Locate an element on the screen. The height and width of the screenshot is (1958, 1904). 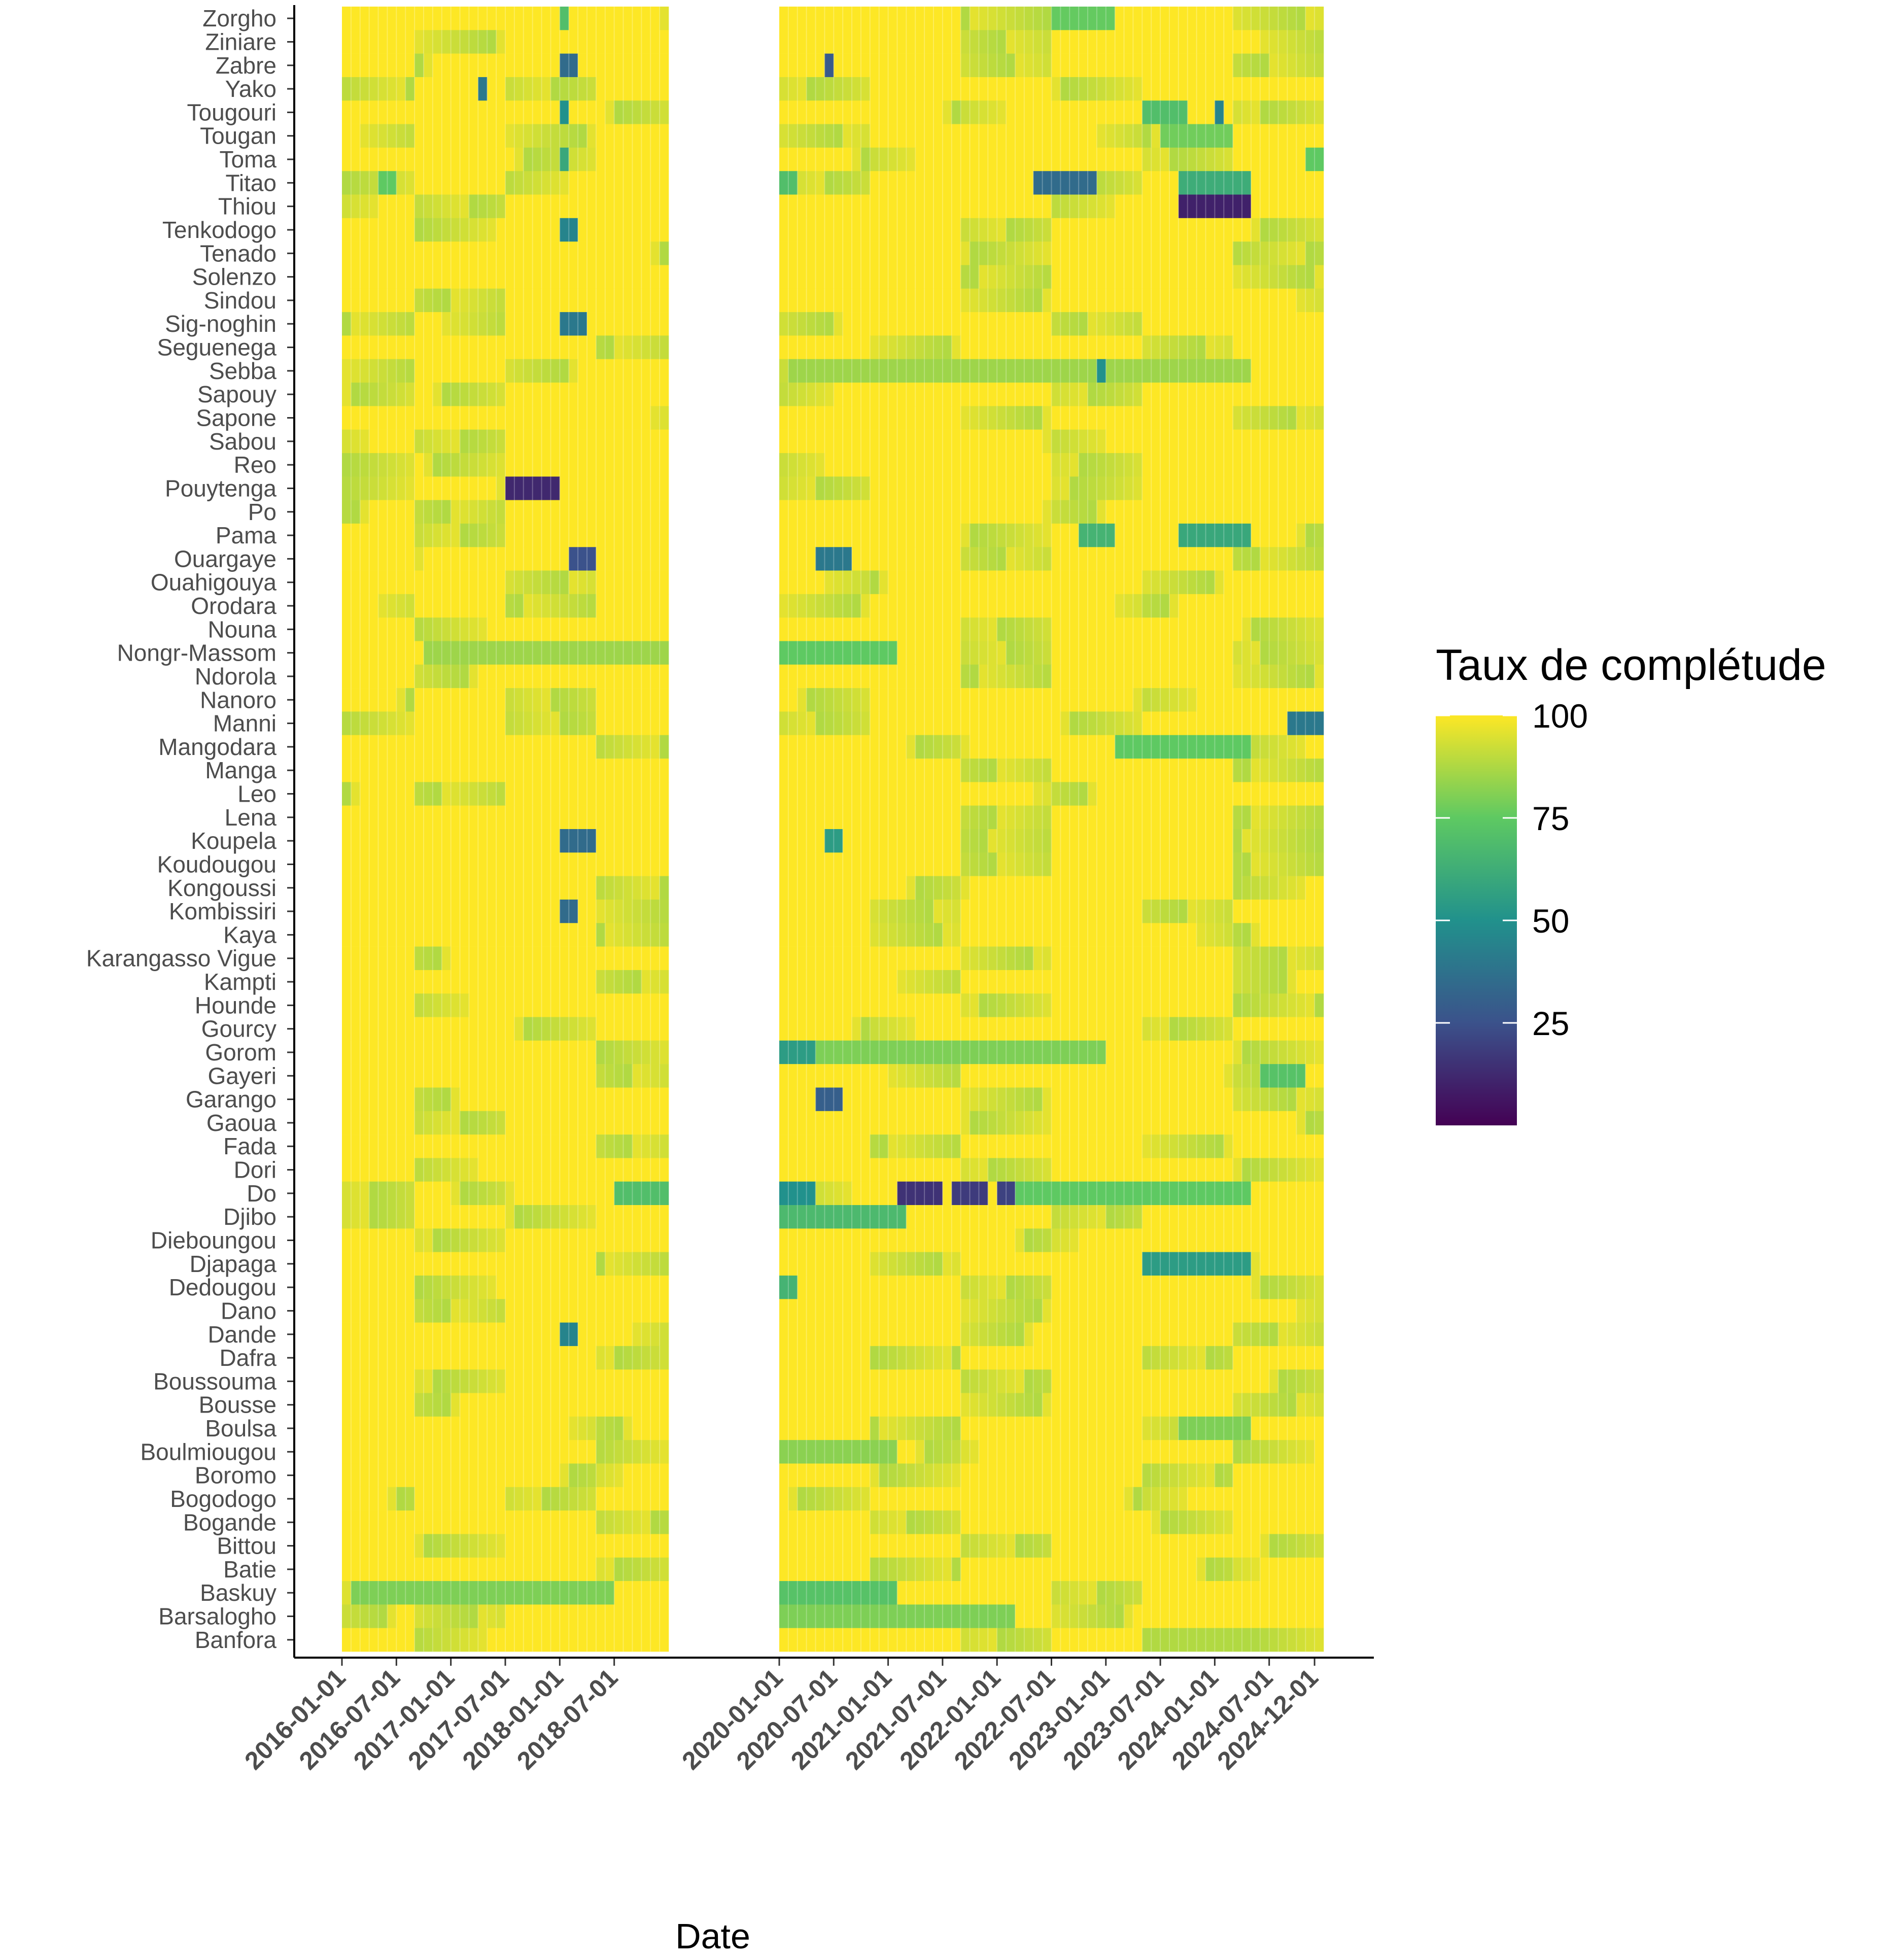
heatmap-cell-sebba is located at coordinates (365, 371).